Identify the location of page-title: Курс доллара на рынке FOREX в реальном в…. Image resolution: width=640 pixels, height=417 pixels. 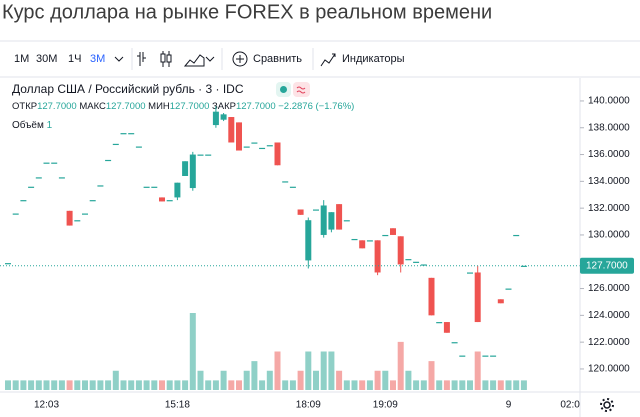
(247, 12).